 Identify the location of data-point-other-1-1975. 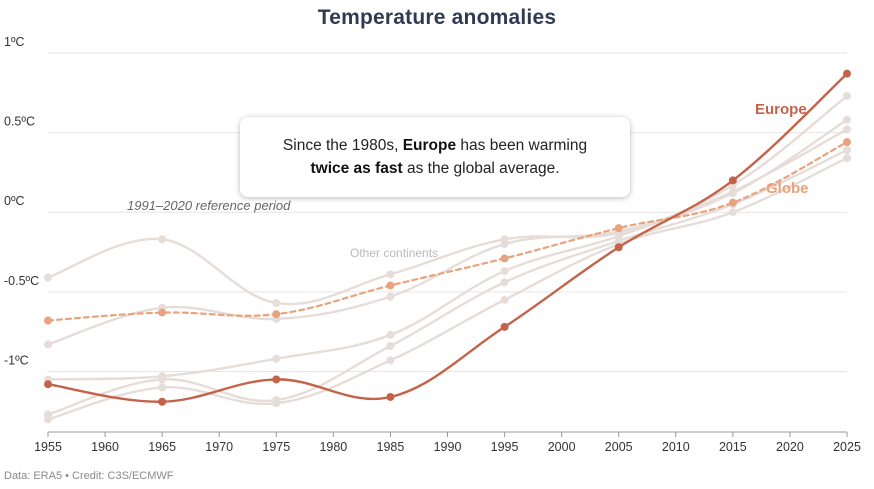
(276, 303).